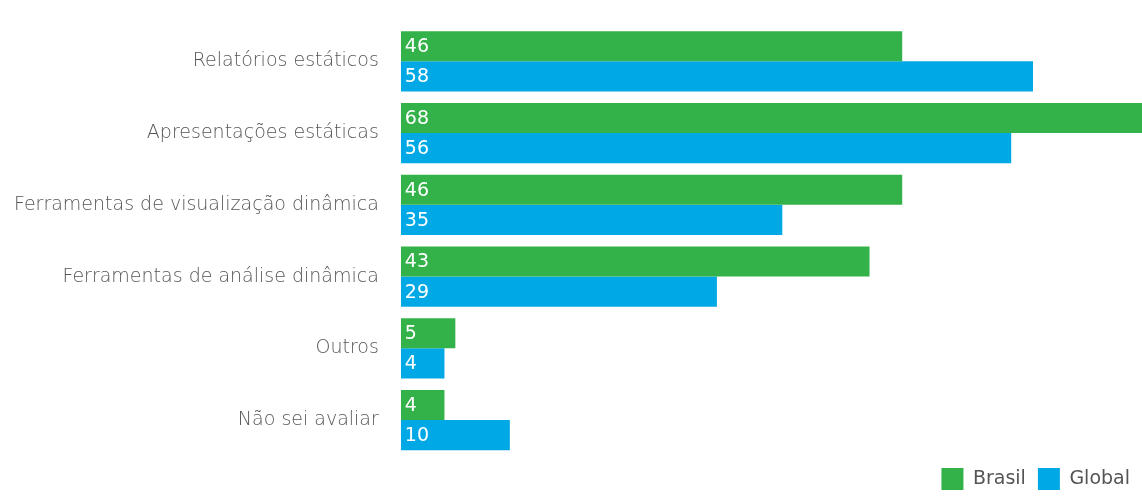 The height and width of the screenshot is (500, 1142). I want to click on legend-label: Brasil, so click(999, 476).